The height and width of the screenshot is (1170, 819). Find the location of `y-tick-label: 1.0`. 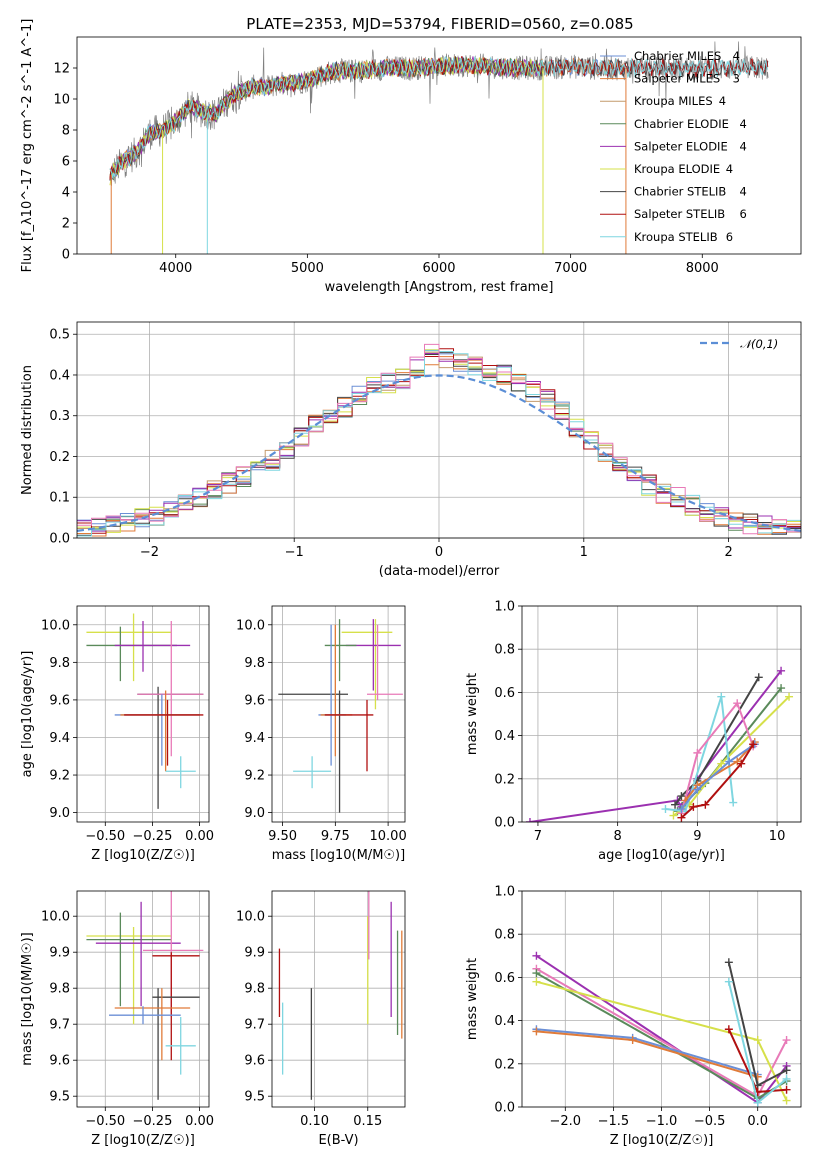

y-tick-label: 1.0 is located at coordinates (504, 892).